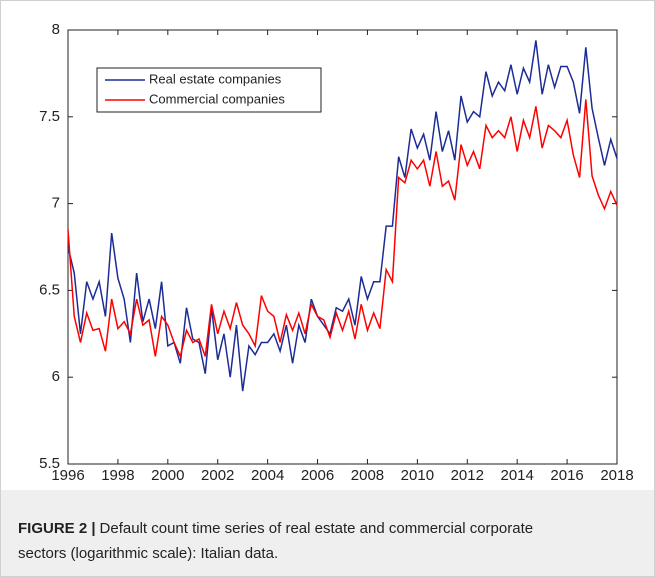 The width and height of the screenshot is (655, 577). Describe the element at coordinates (49, 116) in the screenshot. I see `y-tick-label: 7.5` at that location.